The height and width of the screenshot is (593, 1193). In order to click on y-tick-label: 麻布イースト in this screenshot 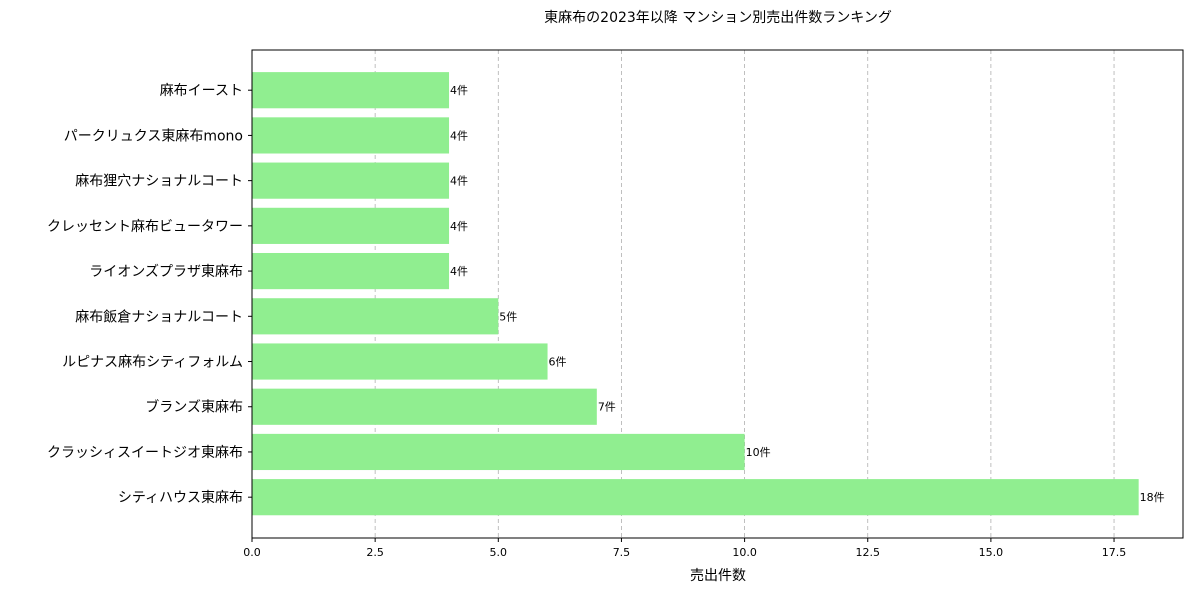, I will do `click(201, 91)`.